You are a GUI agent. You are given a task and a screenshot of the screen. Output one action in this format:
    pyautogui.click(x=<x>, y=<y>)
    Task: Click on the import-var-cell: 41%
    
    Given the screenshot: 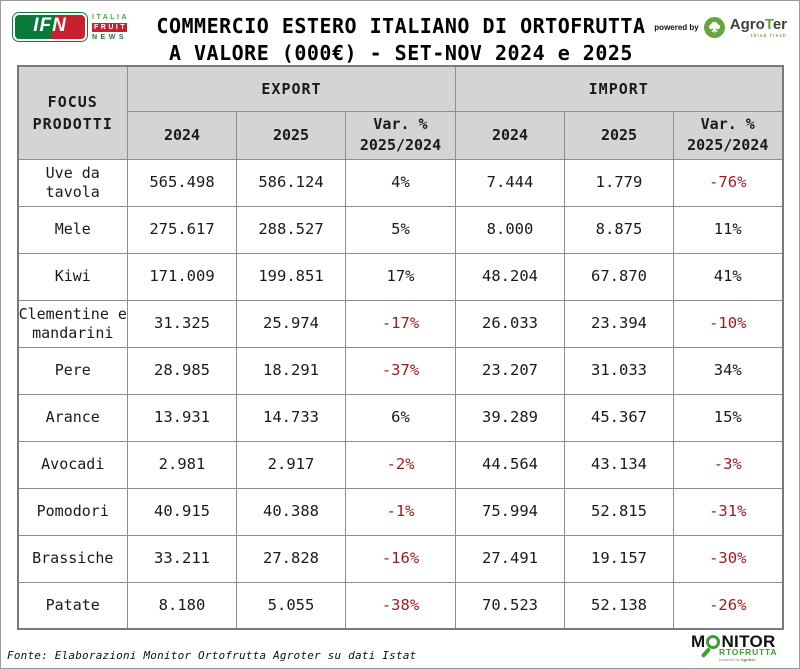 What is the action you would take?
    pyautogui.click(x=728, y=276)
    